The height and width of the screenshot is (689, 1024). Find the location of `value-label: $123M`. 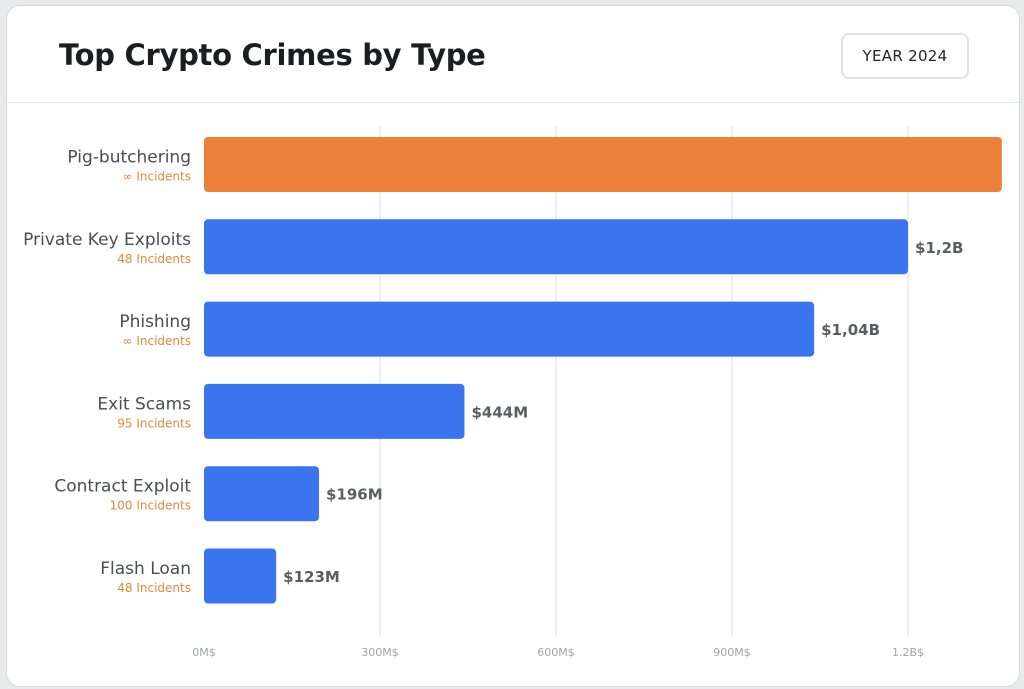

value-label: $123M is located at coordinates (311, 577).